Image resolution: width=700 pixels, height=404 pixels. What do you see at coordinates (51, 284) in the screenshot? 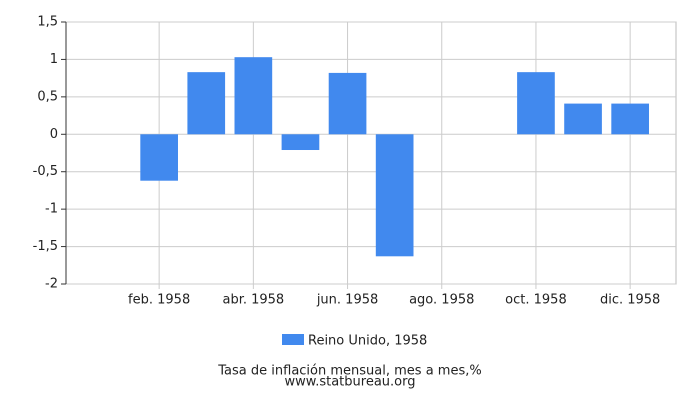
I see `y-tick-label: -2` at bounding box center [51, 284].